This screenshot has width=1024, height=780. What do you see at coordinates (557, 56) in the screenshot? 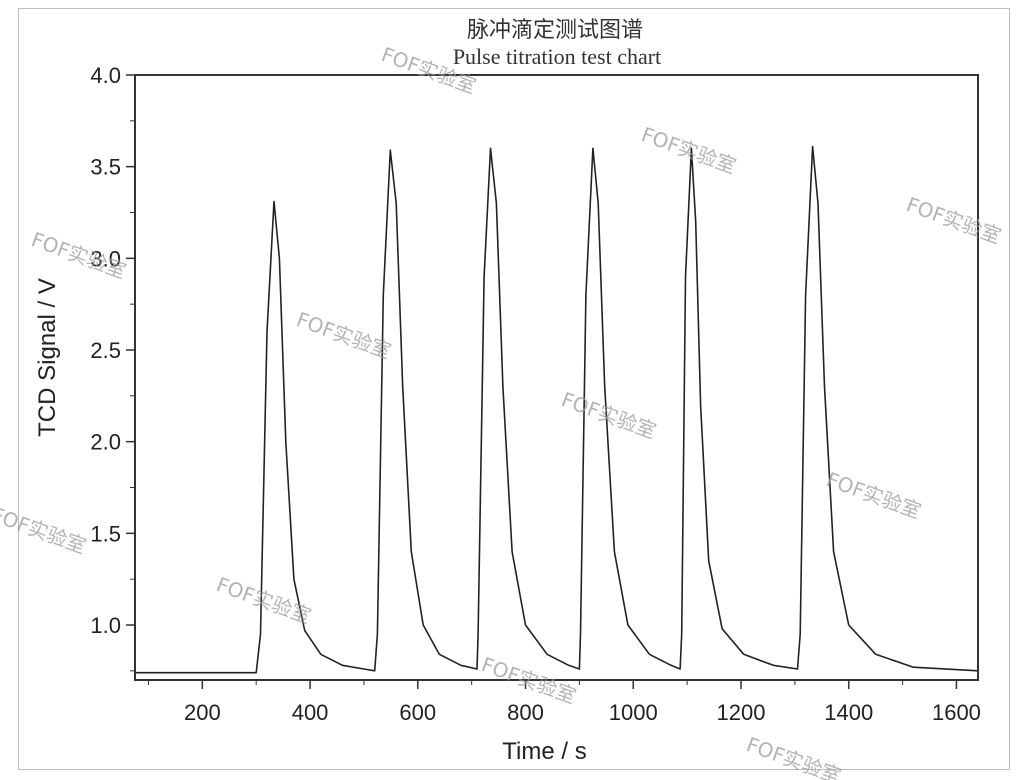
I see `chart-subtitle: Pulse titration test chart` at bounding box center [557, 56].